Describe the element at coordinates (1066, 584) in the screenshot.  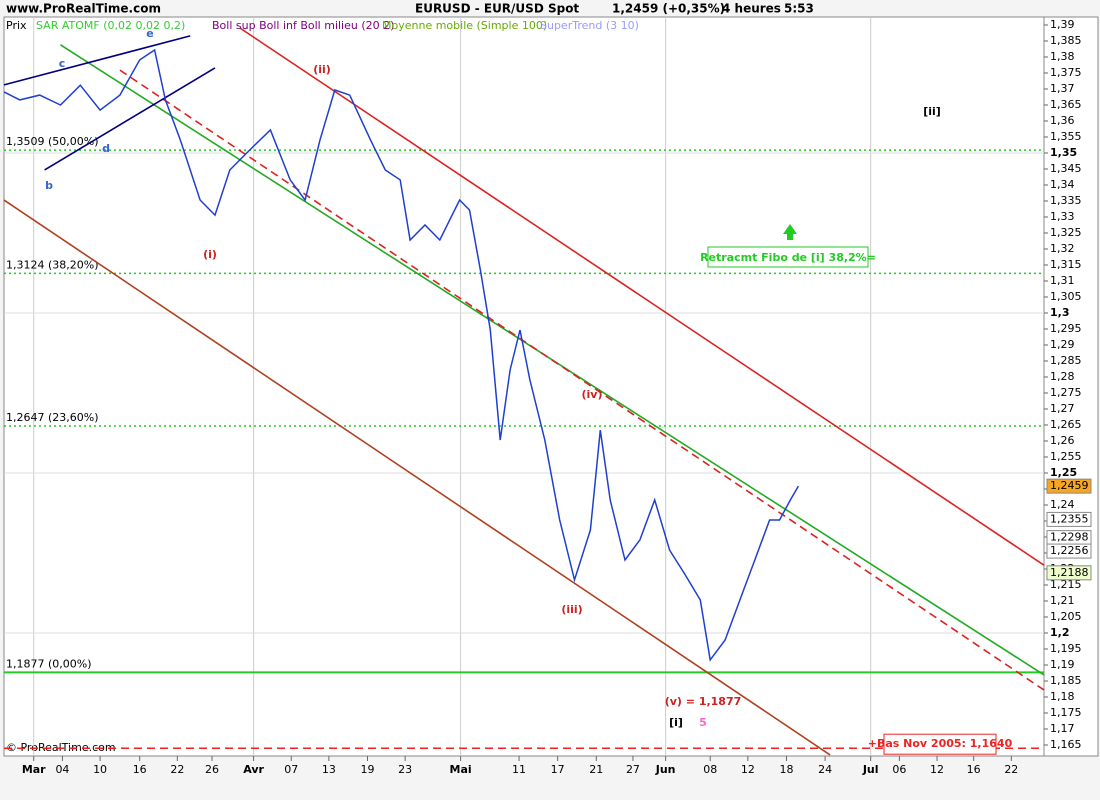
I see `y-tick-label: 1,215` at that location.